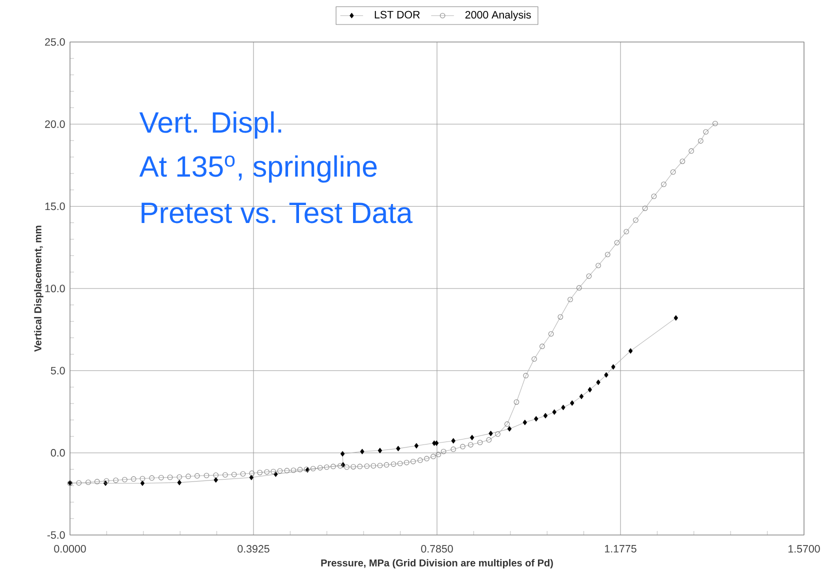 The height and width of the screenshot is (586, 836). Describe the element at coordinates (620, 548) in the screenshot. I see `x-tick-label: 1.1775` at that location.